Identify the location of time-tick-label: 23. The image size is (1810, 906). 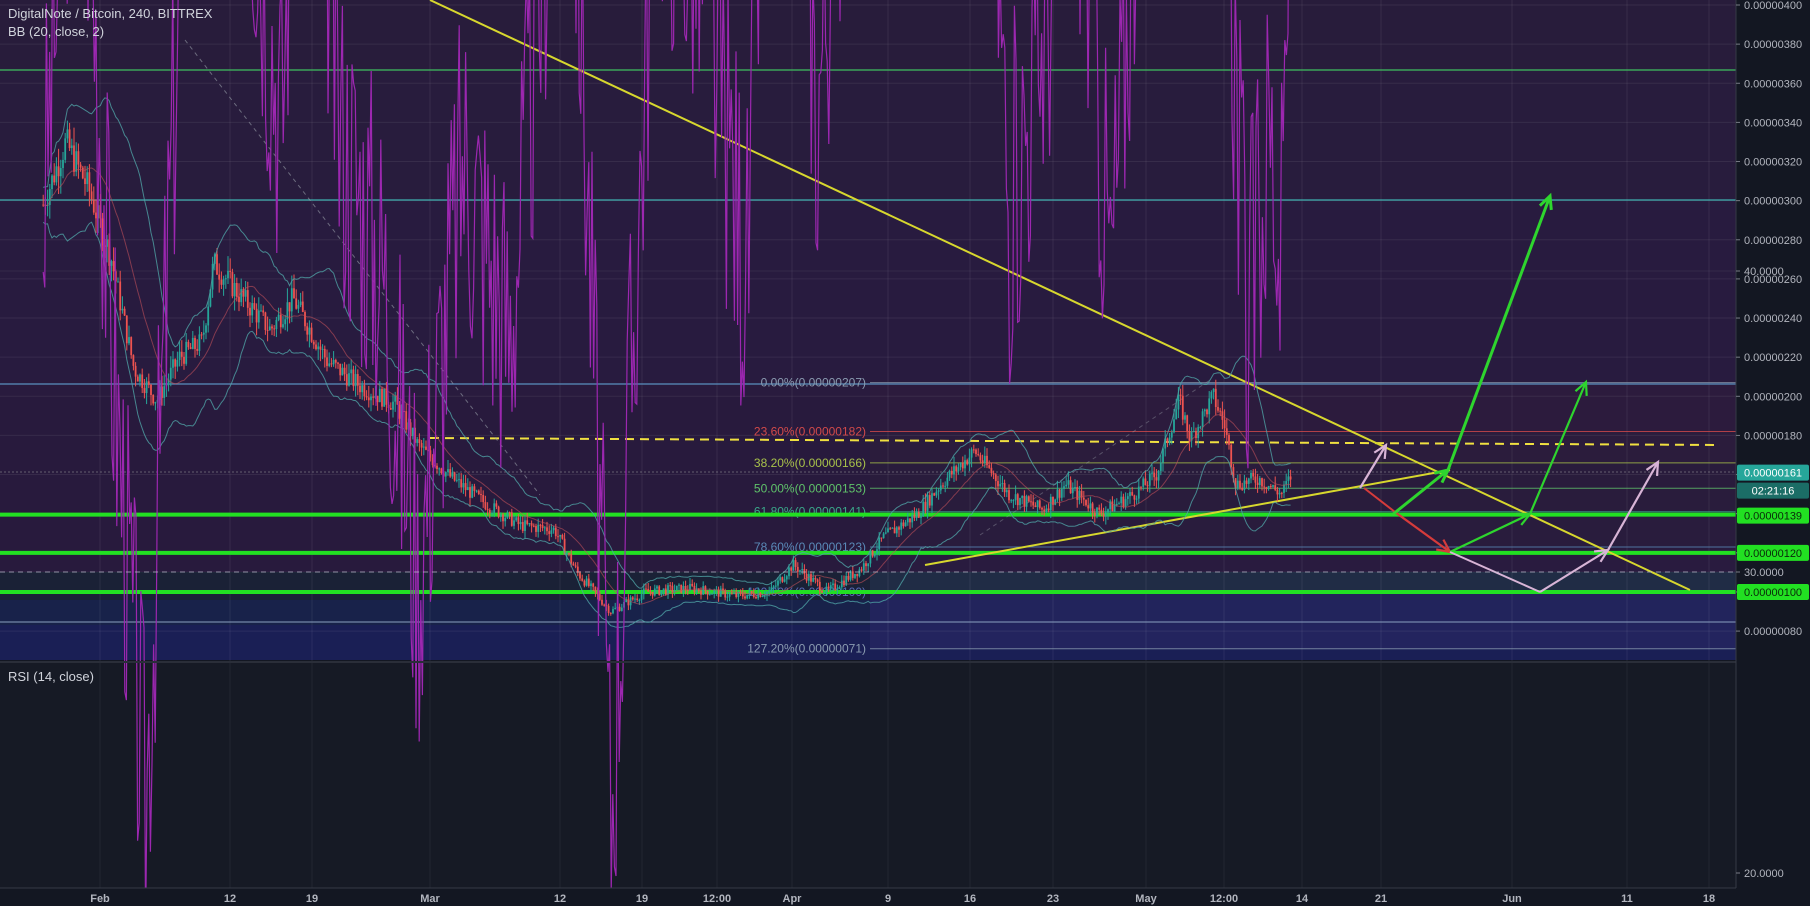
(1053, 899).